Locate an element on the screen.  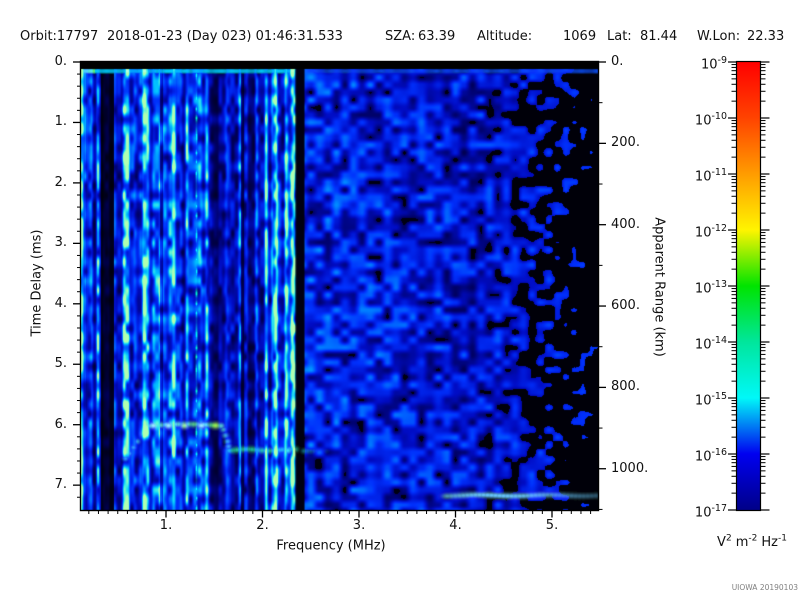
y-right-tick-label: 600. is located at coordinates (625, 306).